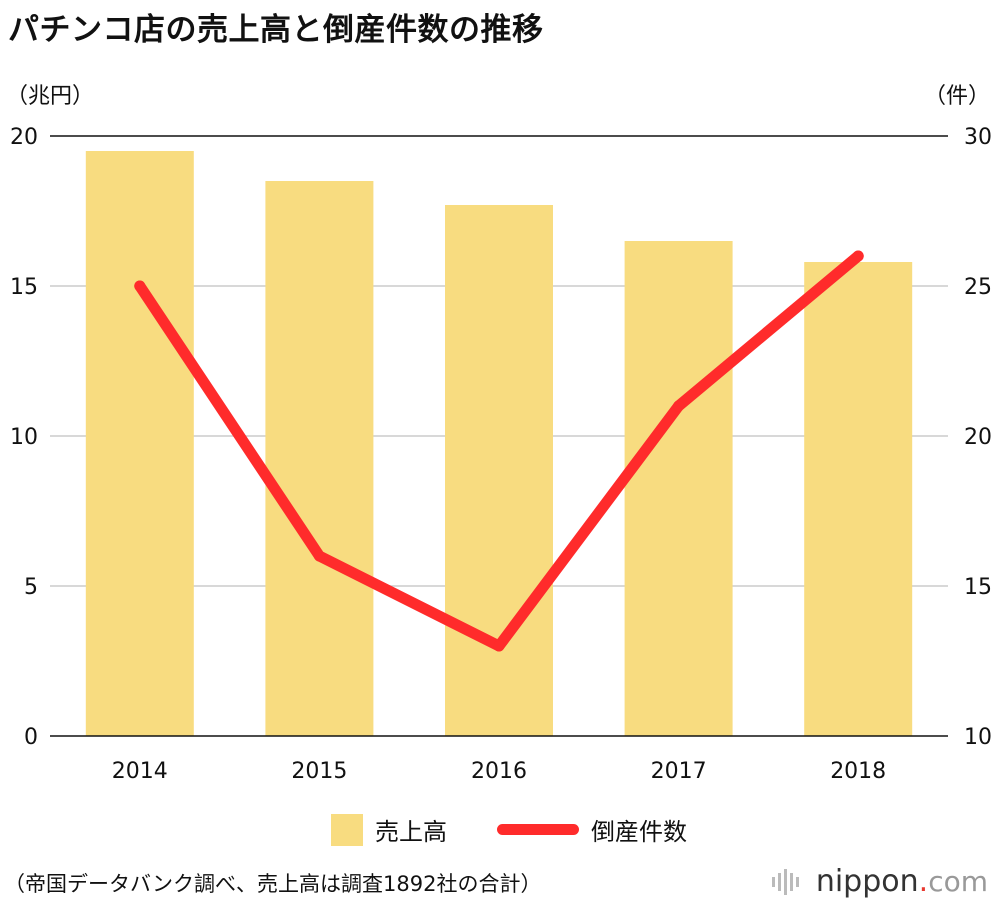  What do you see at coordinates (31, 737) in the screenshot?
I see `y-left-tick-label: 0` at bounding box center [31, 737].